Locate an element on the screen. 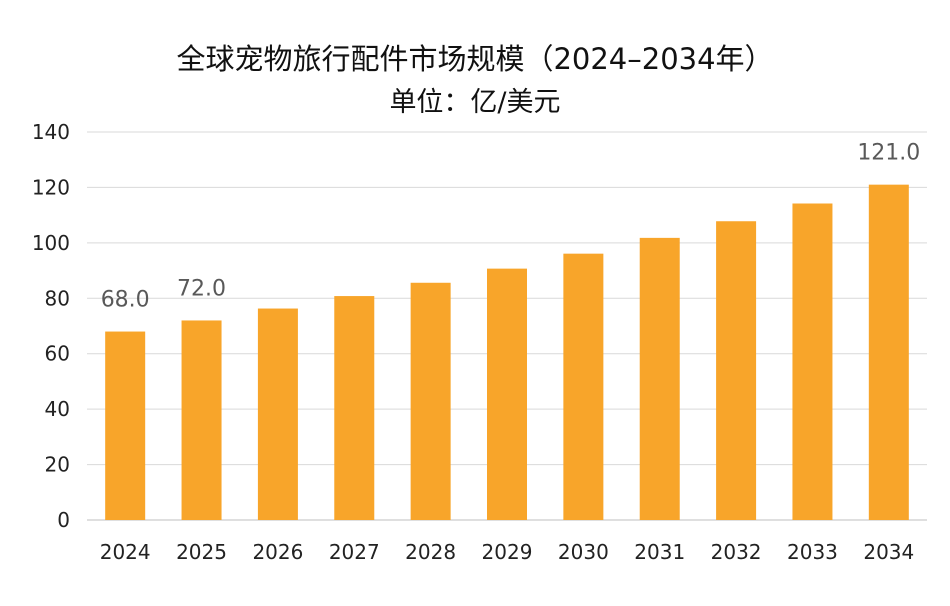 This screenshot has height=606, width=950. y-tick-label: 40 is located at coordinates (57, 409).